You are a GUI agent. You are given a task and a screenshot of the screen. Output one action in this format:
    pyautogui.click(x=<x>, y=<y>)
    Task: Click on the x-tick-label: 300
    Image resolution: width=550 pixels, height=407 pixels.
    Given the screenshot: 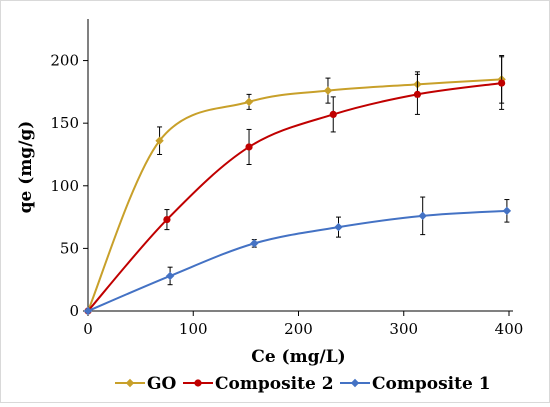 What is the action you would take?
    pyautogui.click(x=403, y=329)
    